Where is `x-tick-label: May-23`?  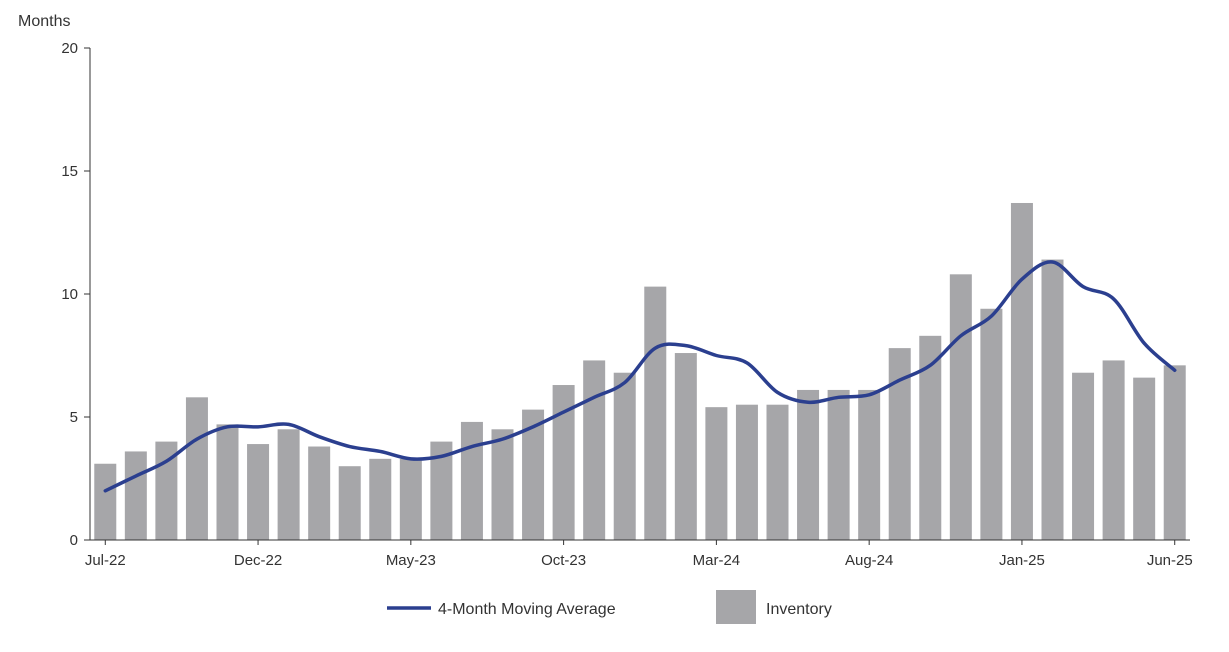 x-tick-label: May-23 is located at coordinates (411, 560).